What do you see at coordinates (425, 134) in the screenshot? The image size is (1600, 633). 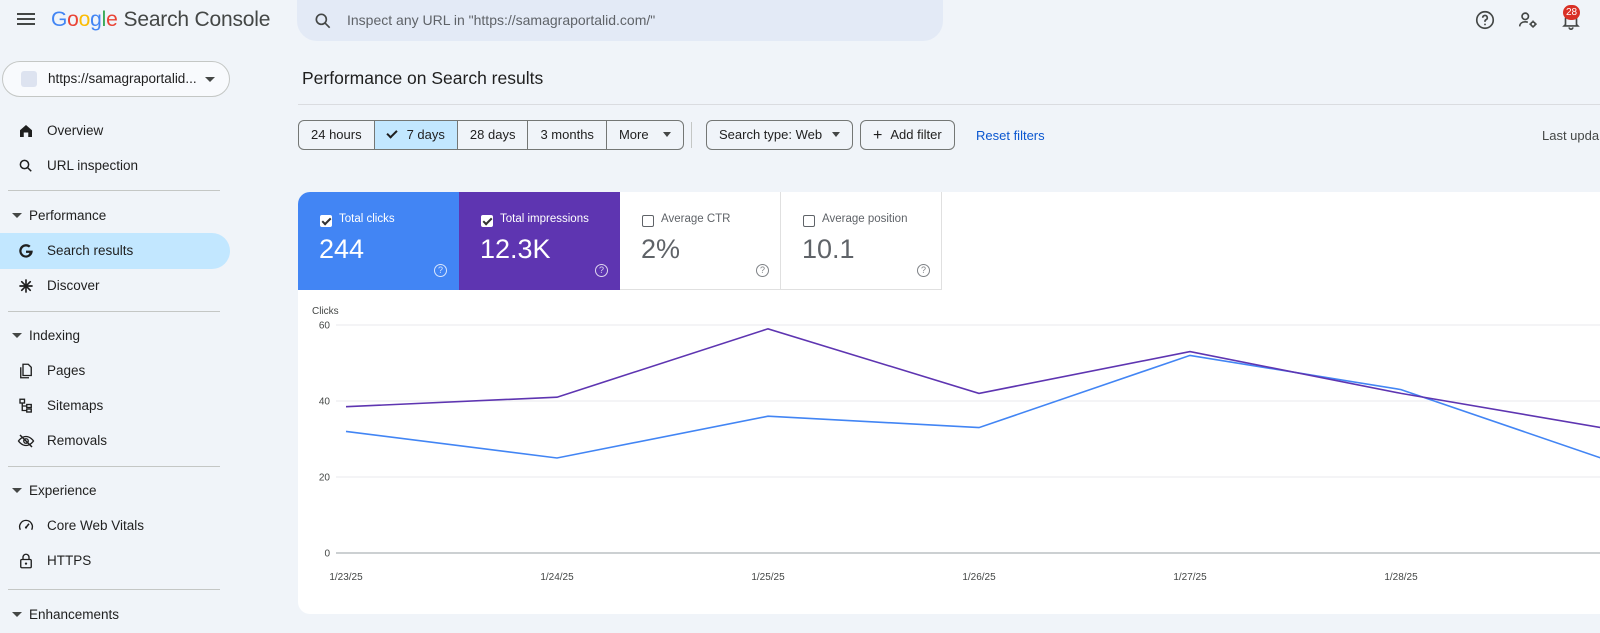 I see `date-range-label: 7 days` at bounding box center [425, 134].